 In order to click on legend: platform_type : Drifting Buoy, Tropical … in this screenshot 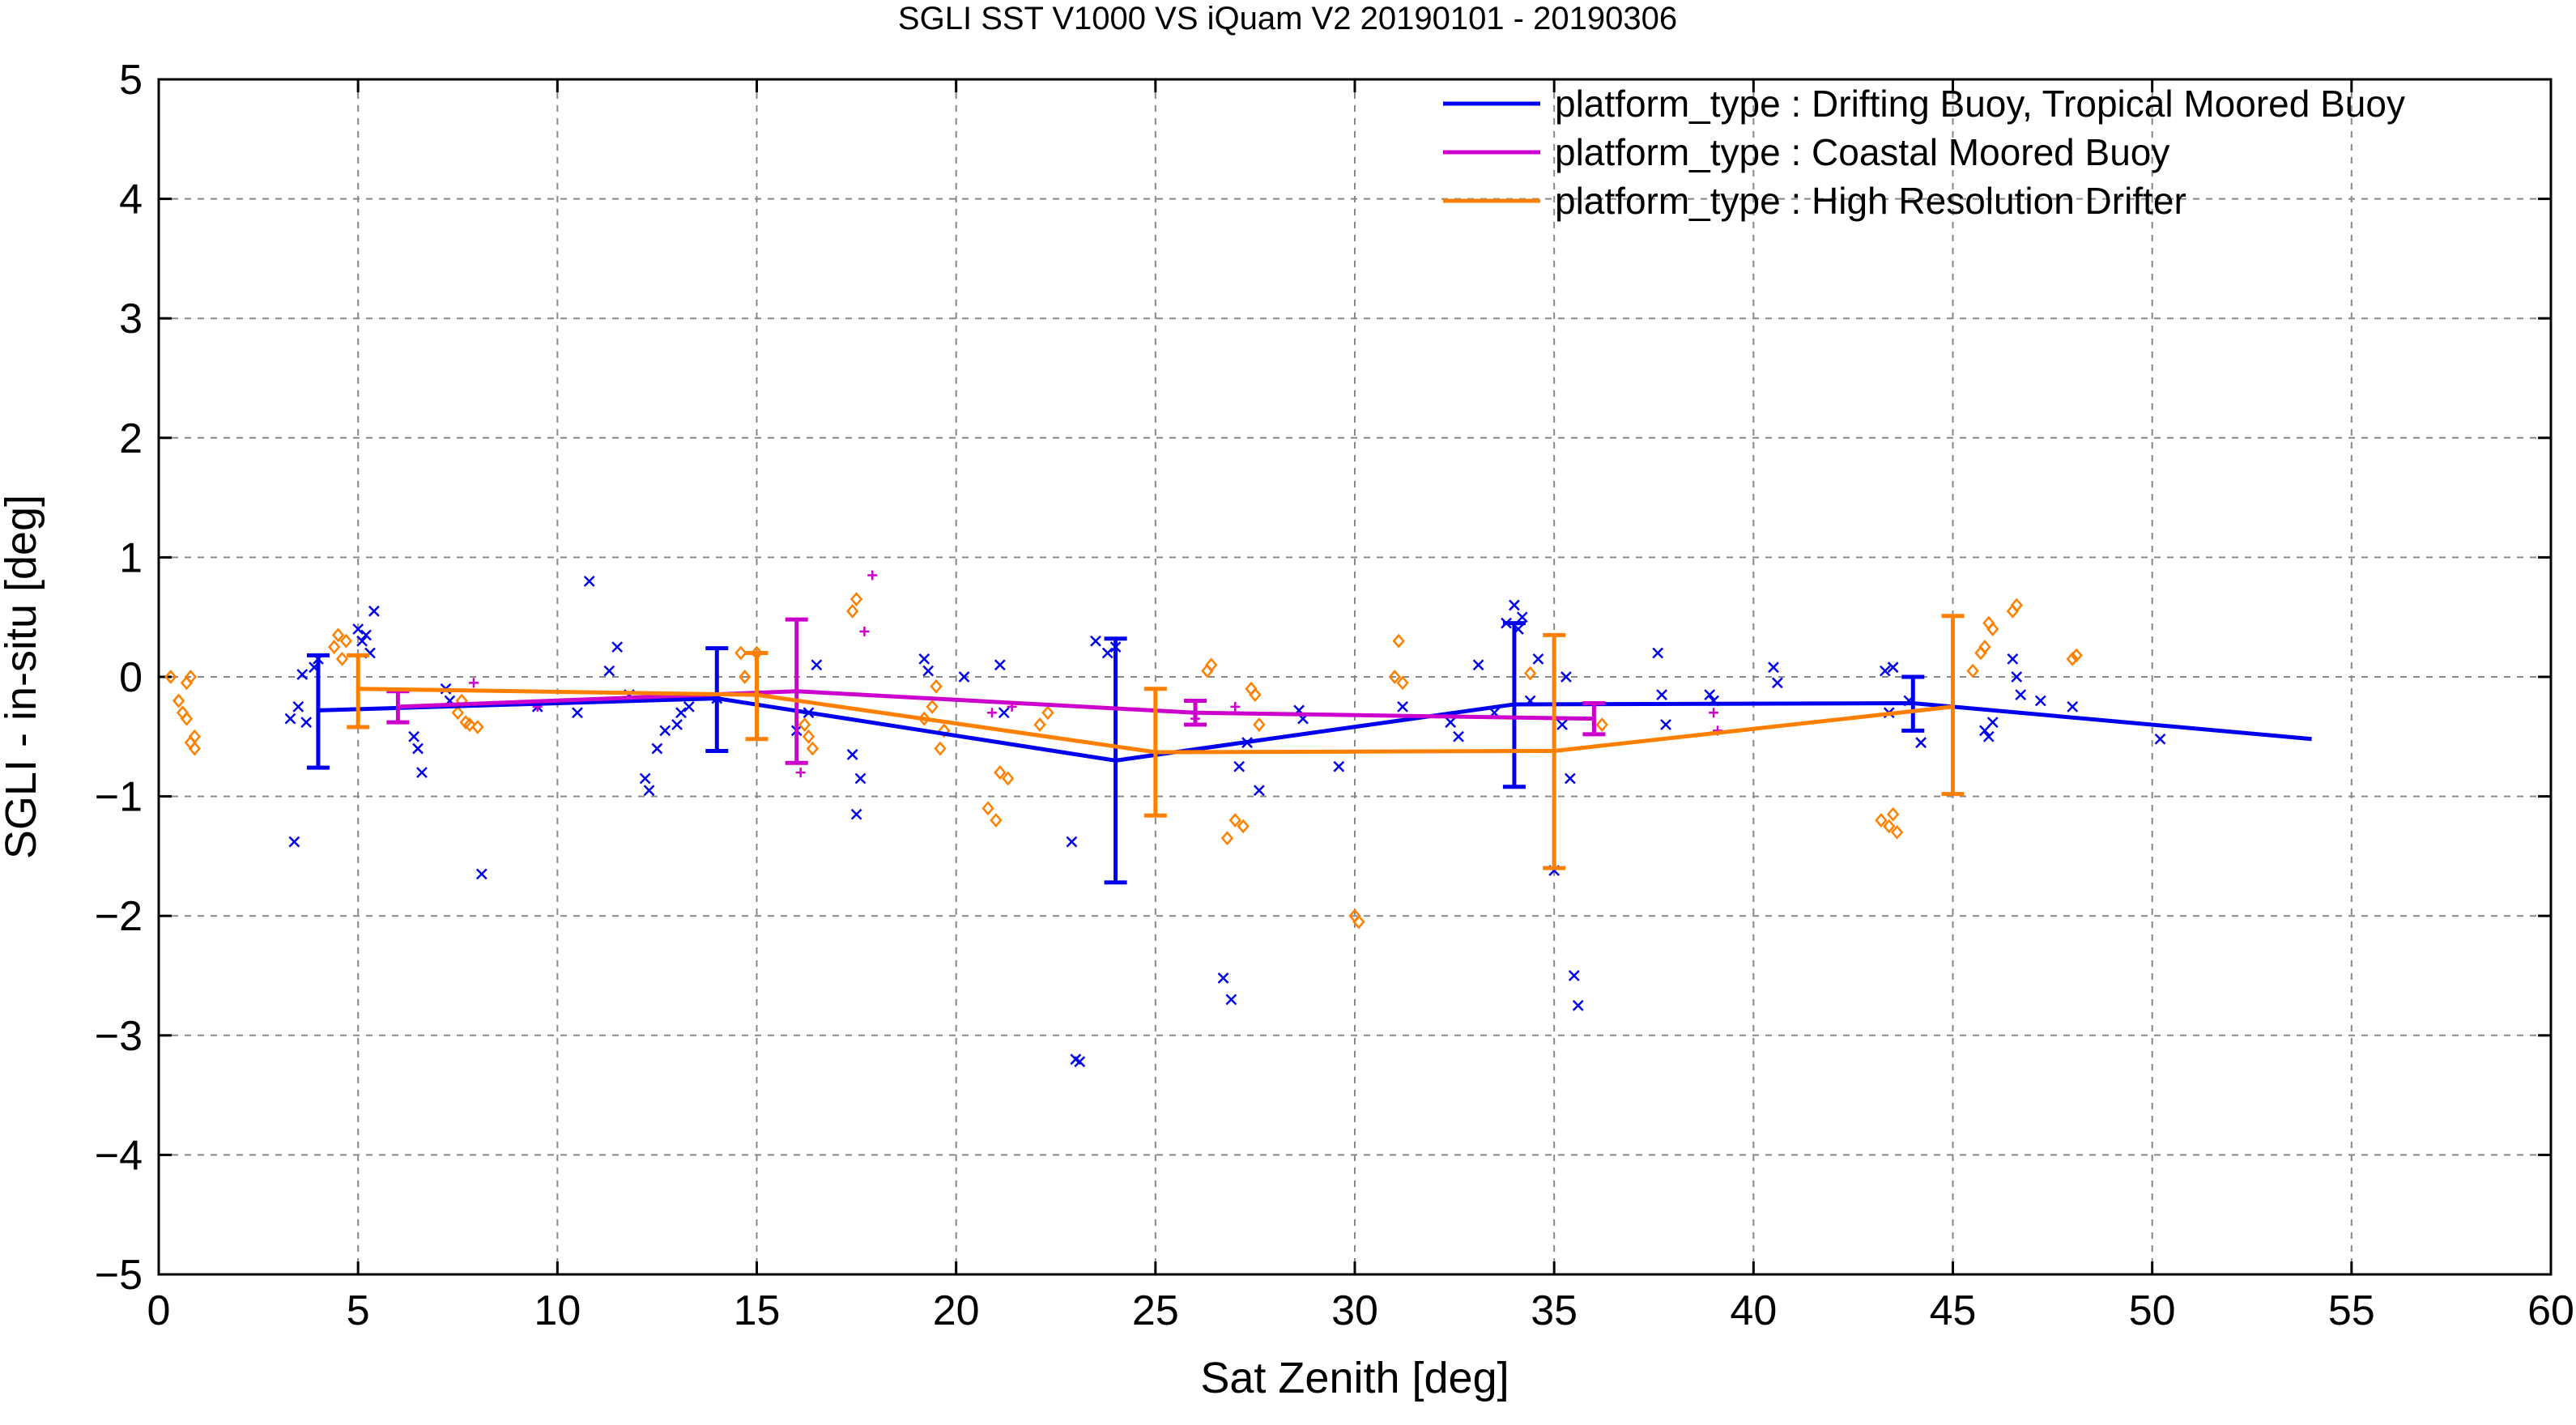, I will do `click(1924, 152)`.